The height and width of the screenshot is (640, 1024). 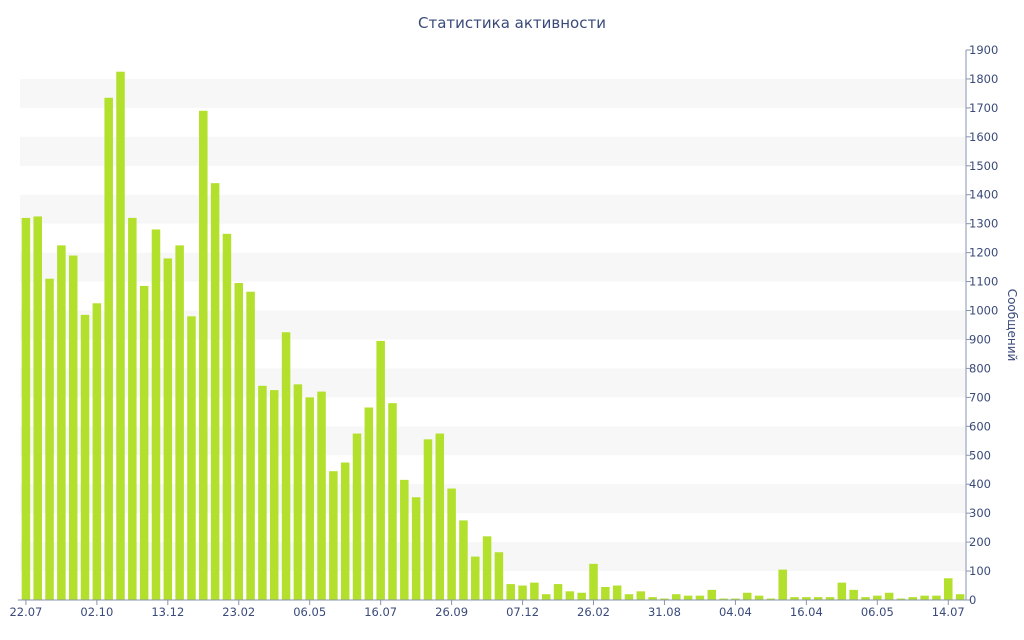 I want to click on x-tick-label: 26.09, so click(x=451, y=612).